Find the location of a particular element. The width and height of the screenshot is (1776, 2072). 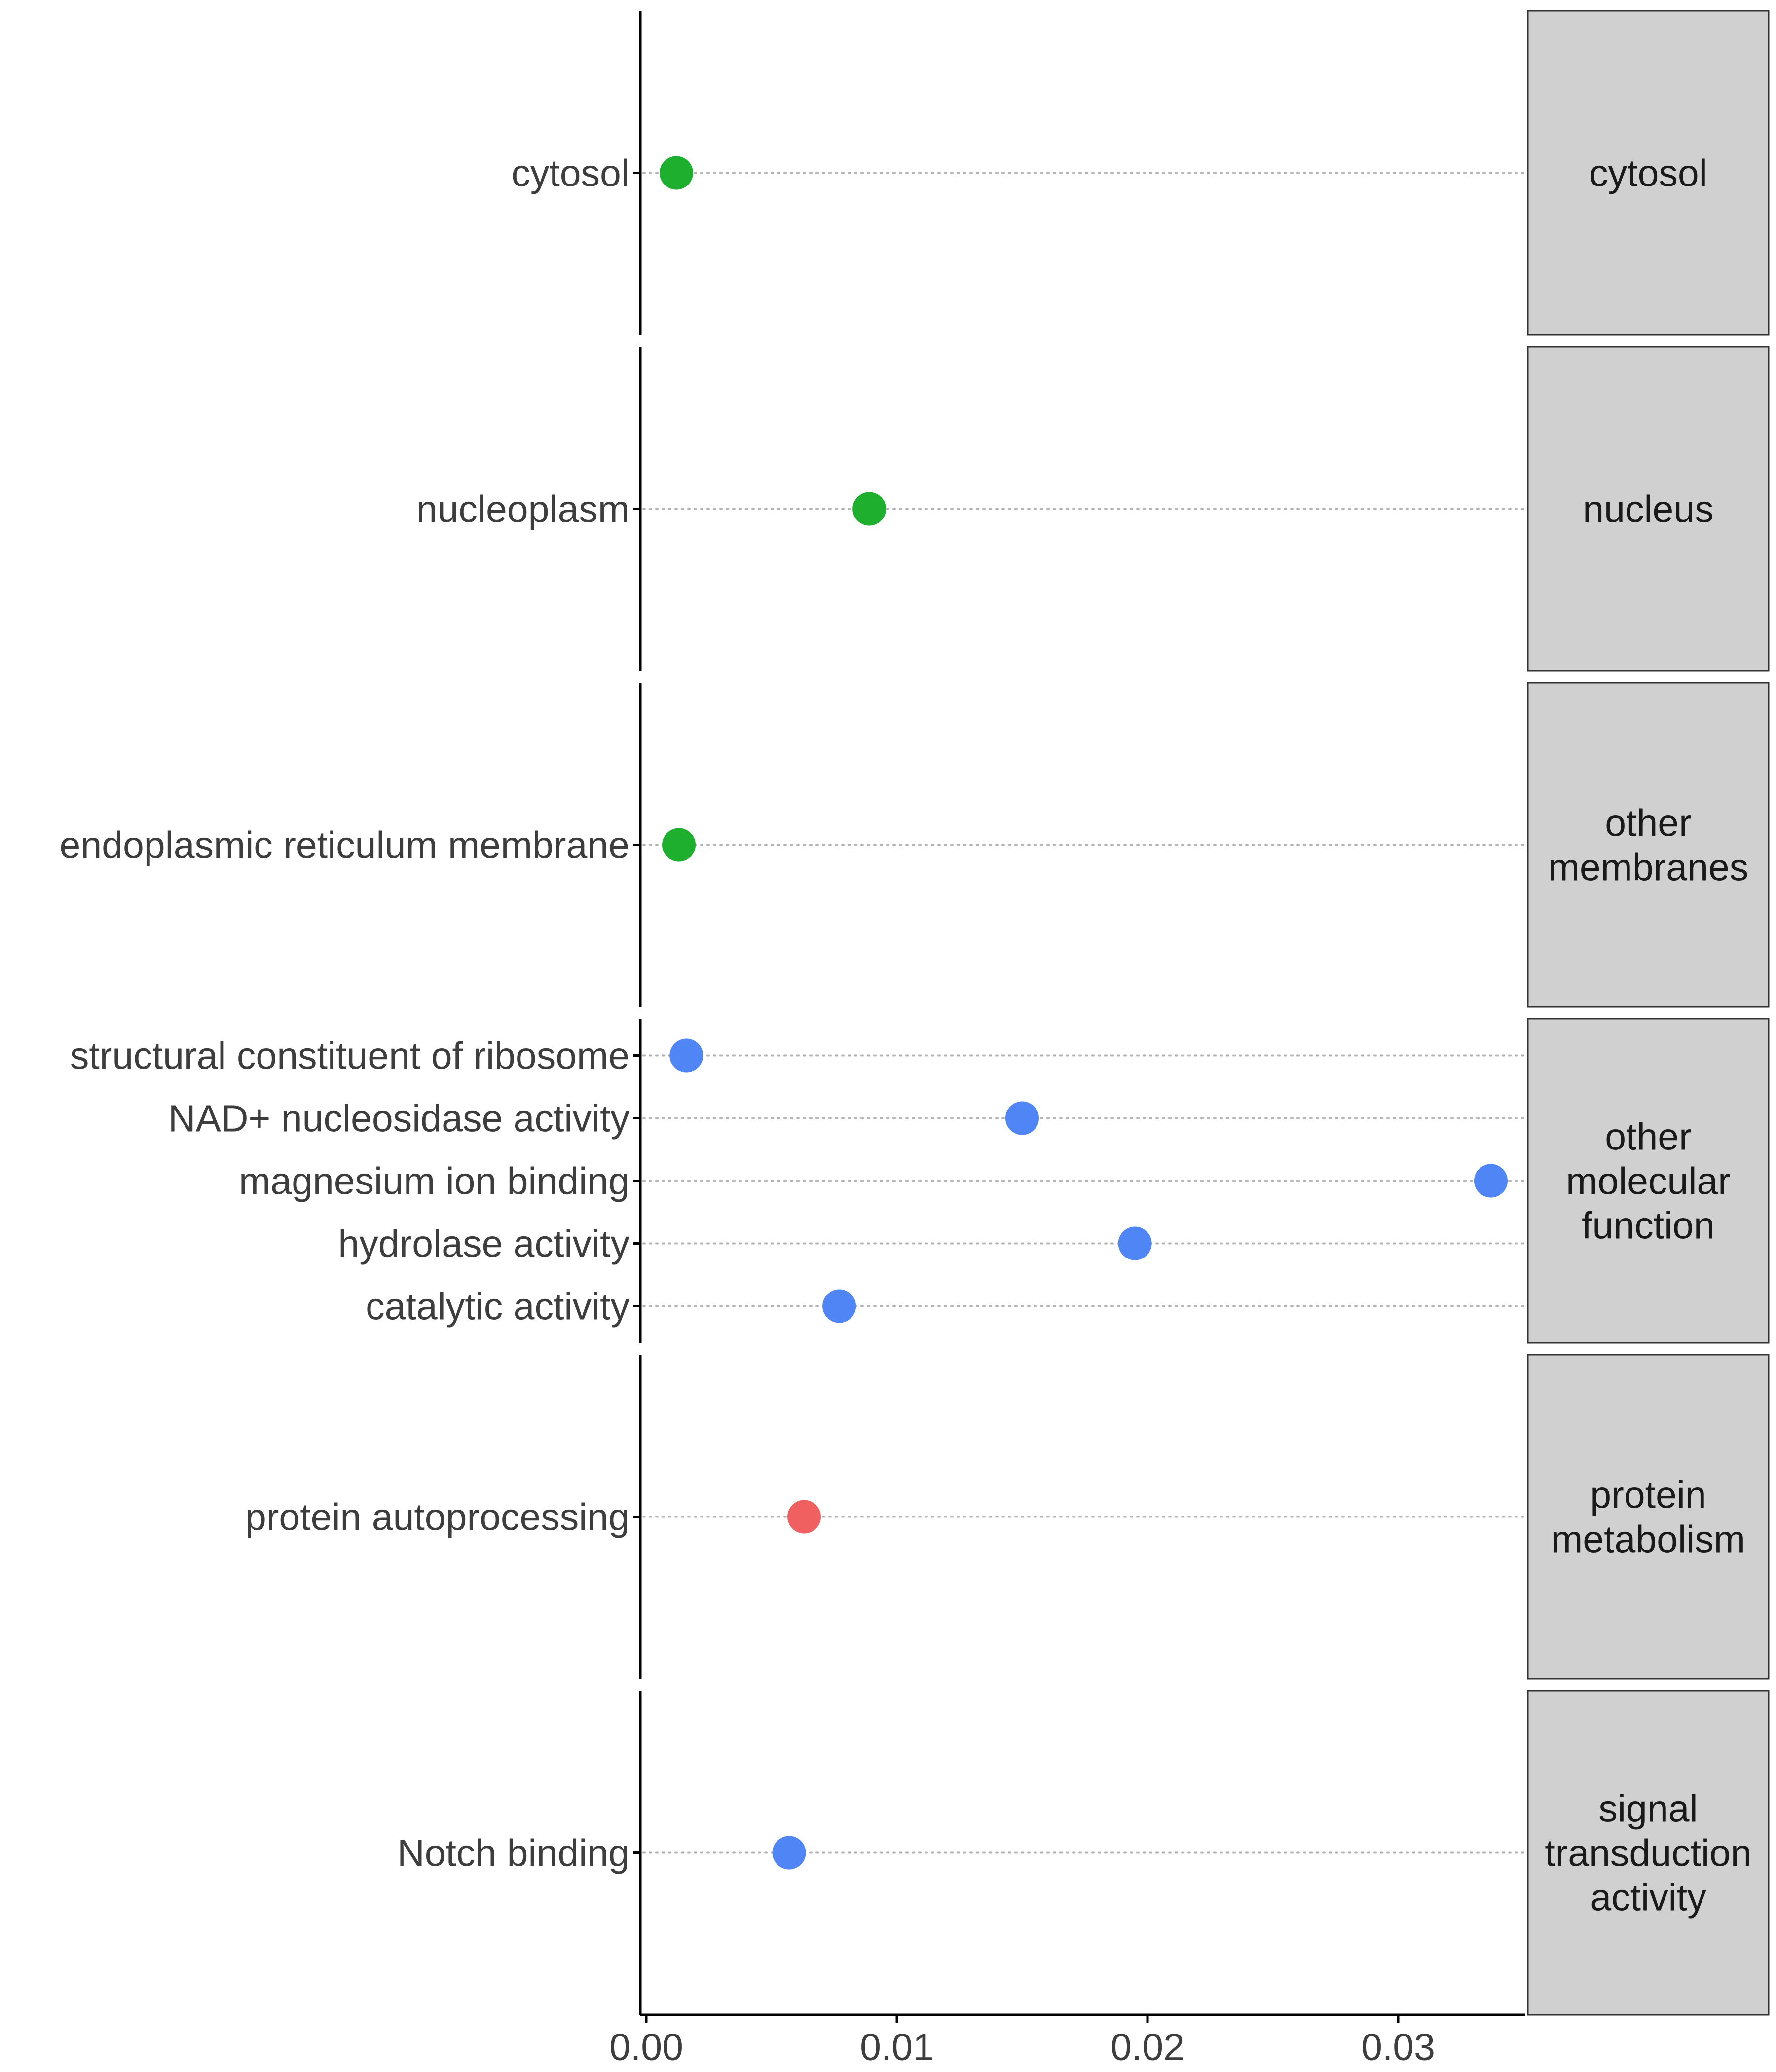

facet-strip-label-line: membranes is located at coordinates (1648, 868).